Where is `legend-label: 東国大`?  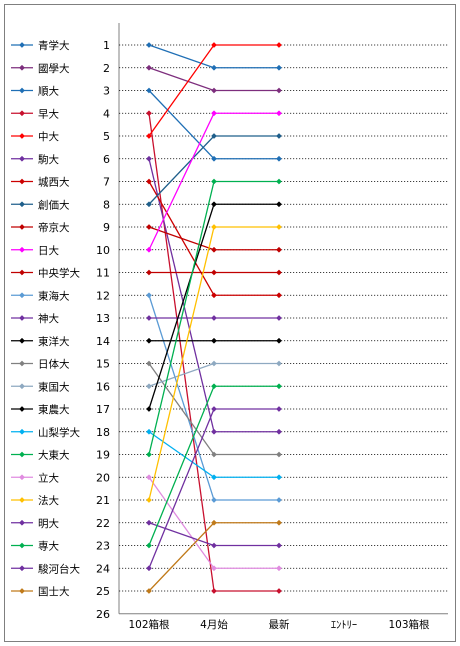 legend-label: 東国大 is located at coordinates (54, 386).